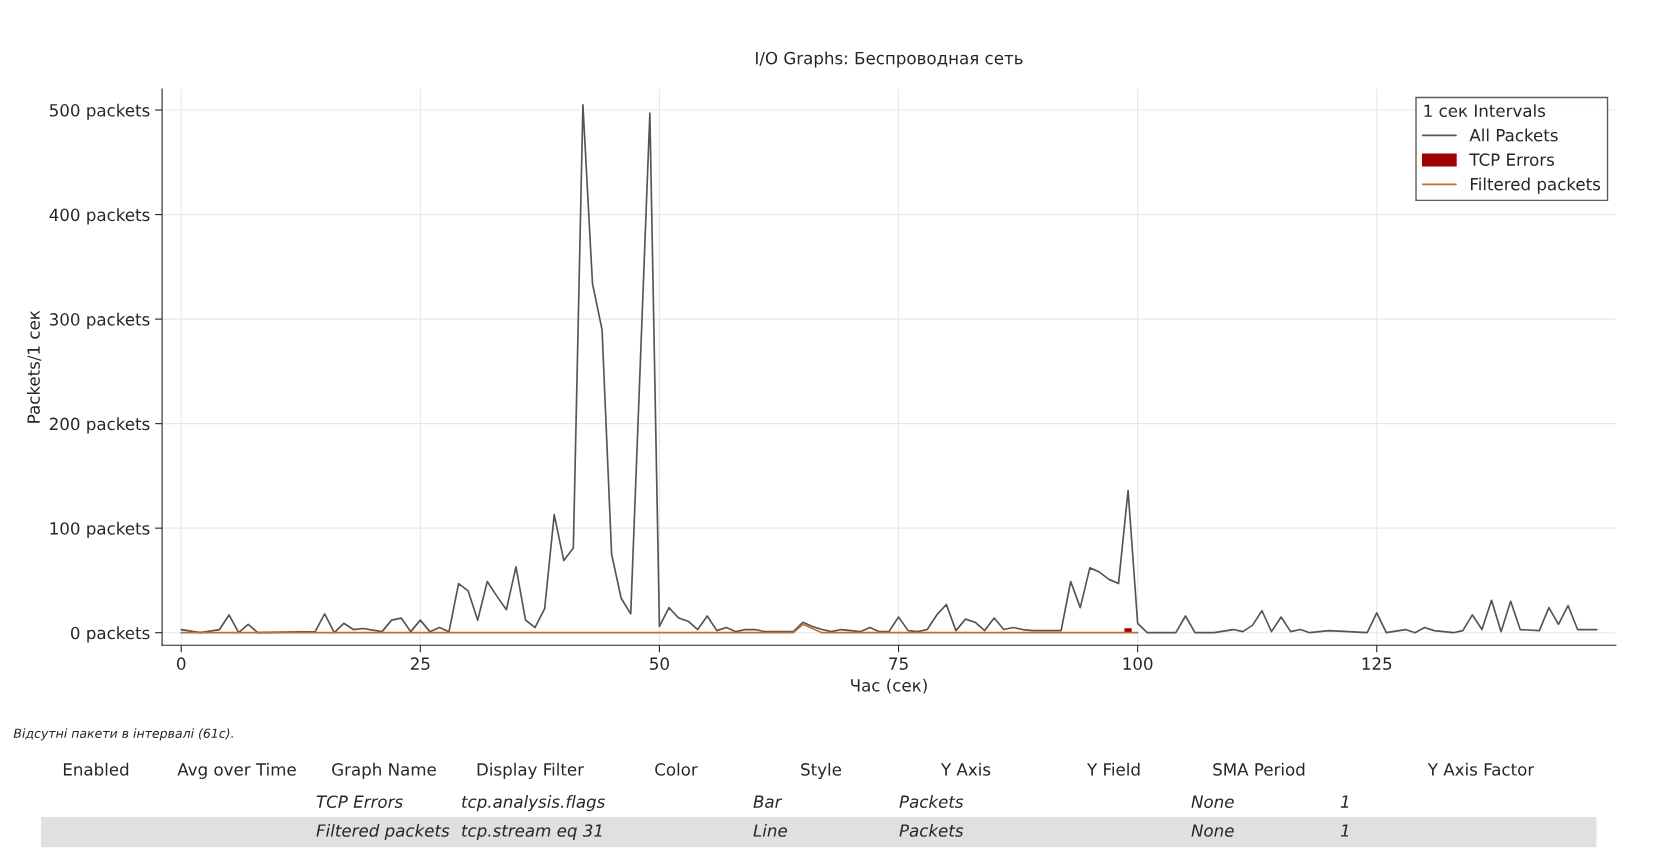 This screenshot has width=1671, height=849. Describe the element at coordinates (99, 320) in the screenshot. I see `y-tick-label: 300 packets` at that location.